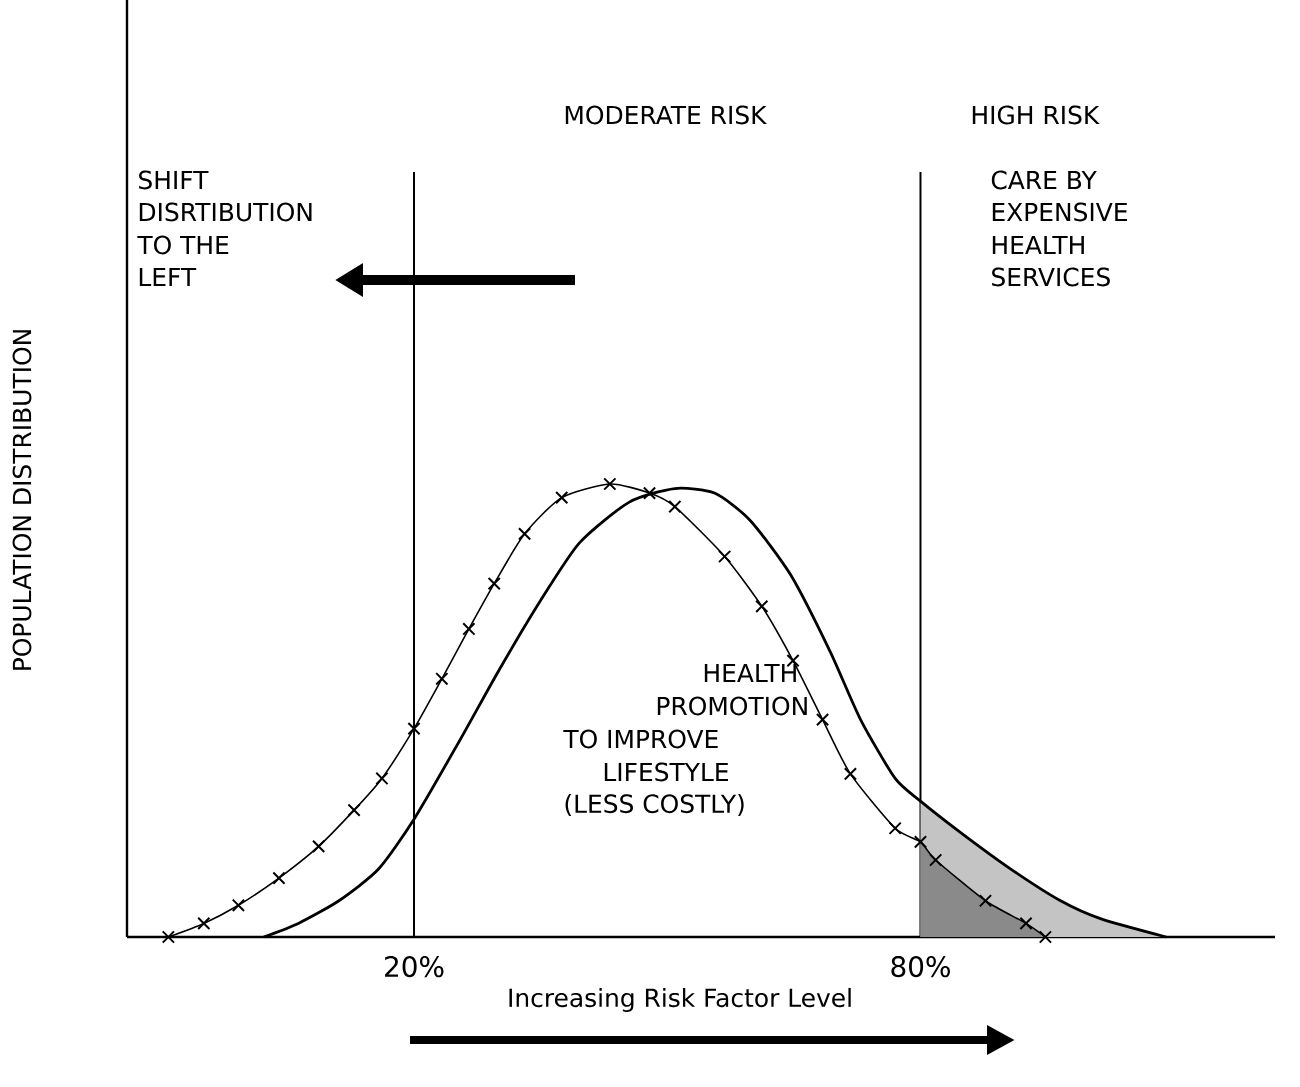 The image size is (1300, 1087). What do you see at coordinates (1036, 115) in the screenshot?
I see `text: HIGH RISK` at bounding box center [1036, 115].